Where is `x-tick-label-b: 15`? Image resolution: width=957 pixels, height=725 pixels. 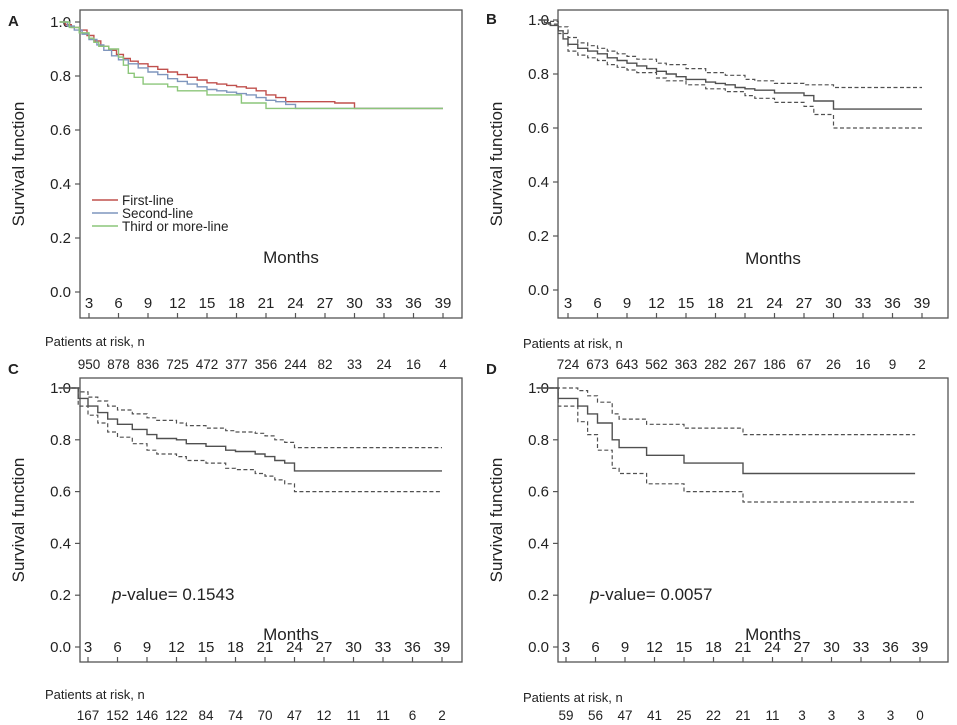
x-tick-label-b: 15 is located at coordinates (686, 303).